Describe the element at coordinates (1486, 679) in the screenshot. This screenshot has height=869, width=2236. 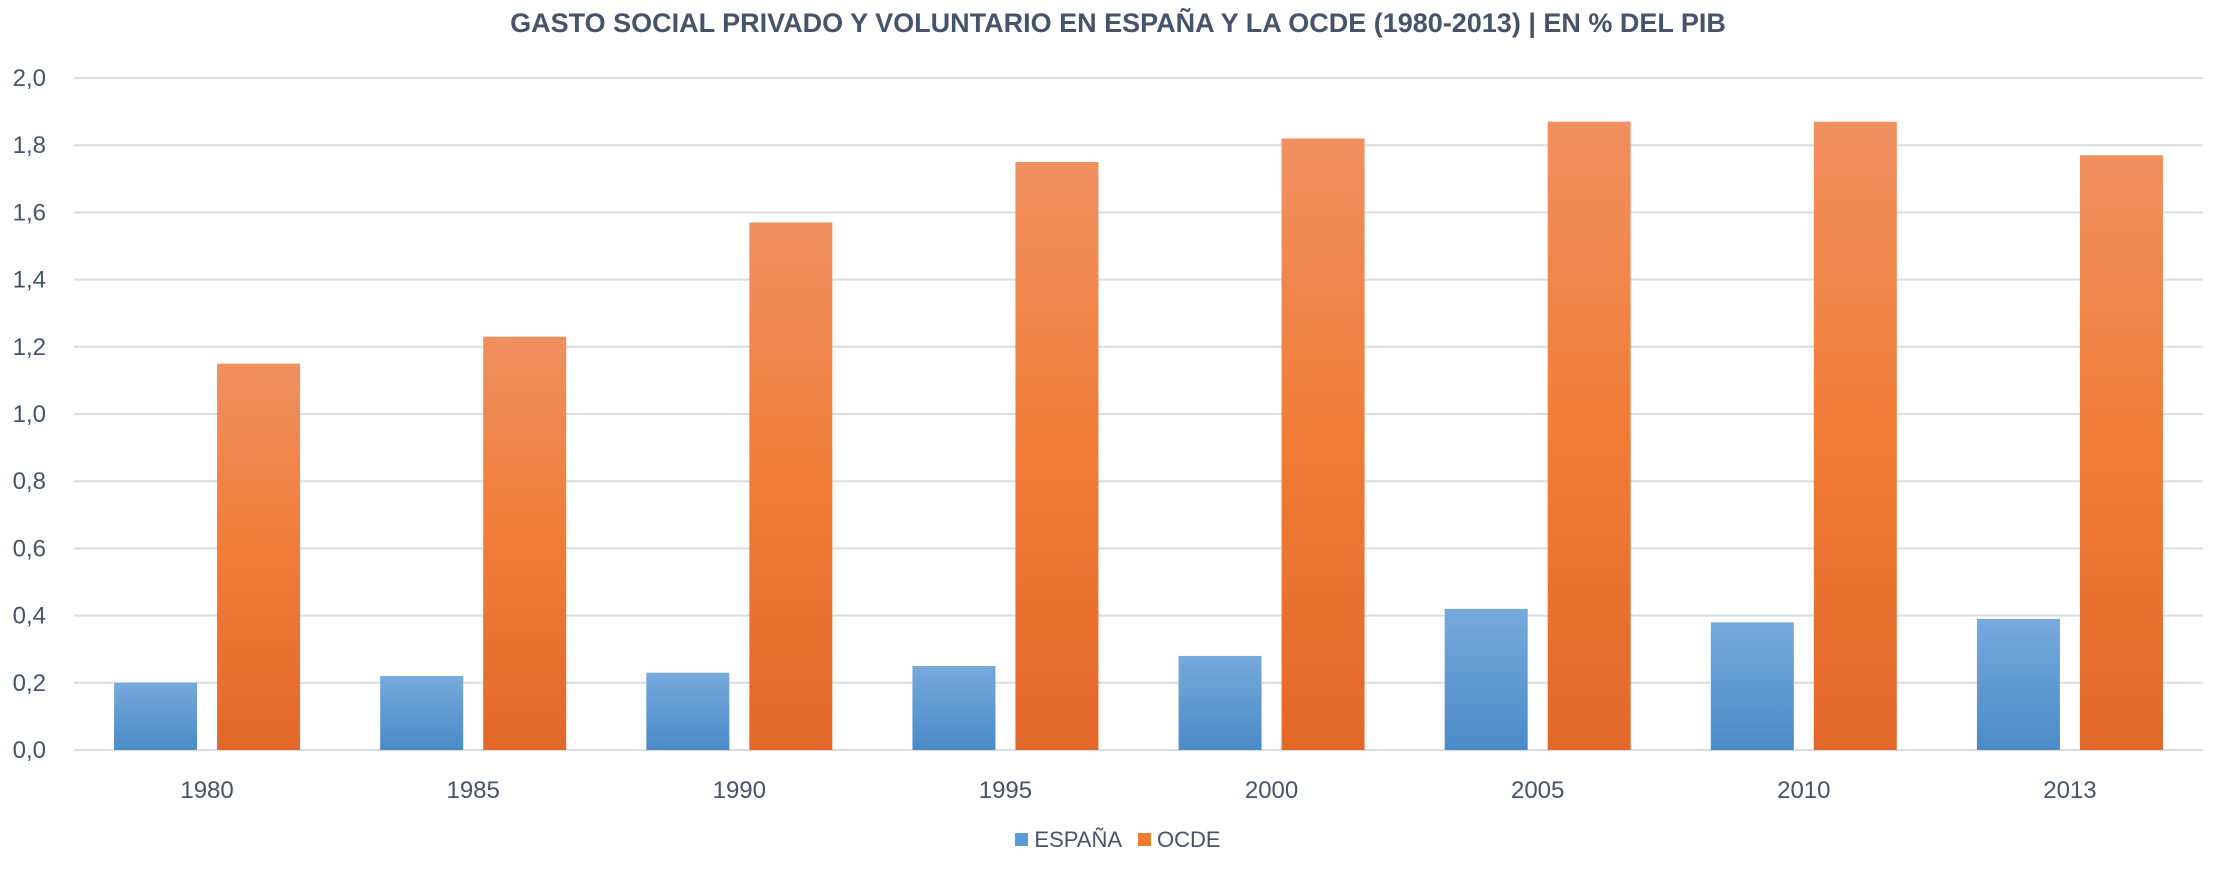
I see `bar-españa-2005` at that location.